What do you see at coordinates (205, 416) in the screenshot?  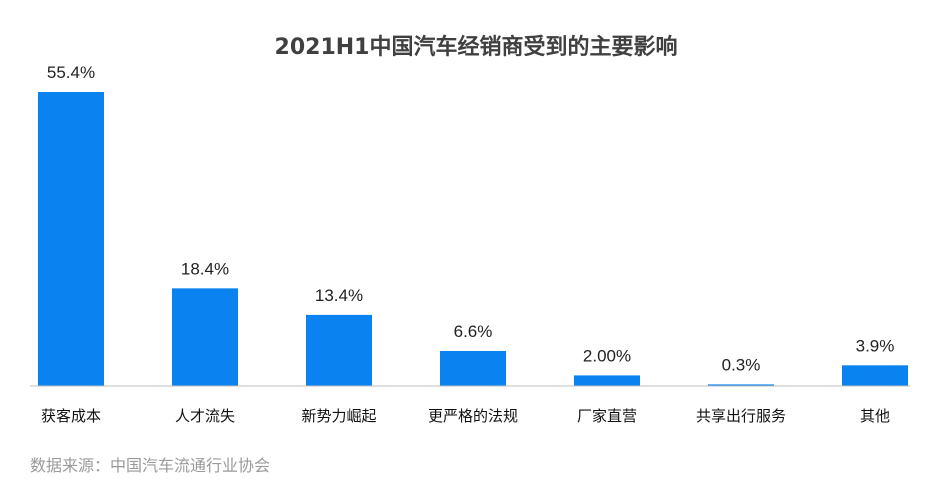 I see `category-label-2: 人才流失` at bounding box center [205, 416].